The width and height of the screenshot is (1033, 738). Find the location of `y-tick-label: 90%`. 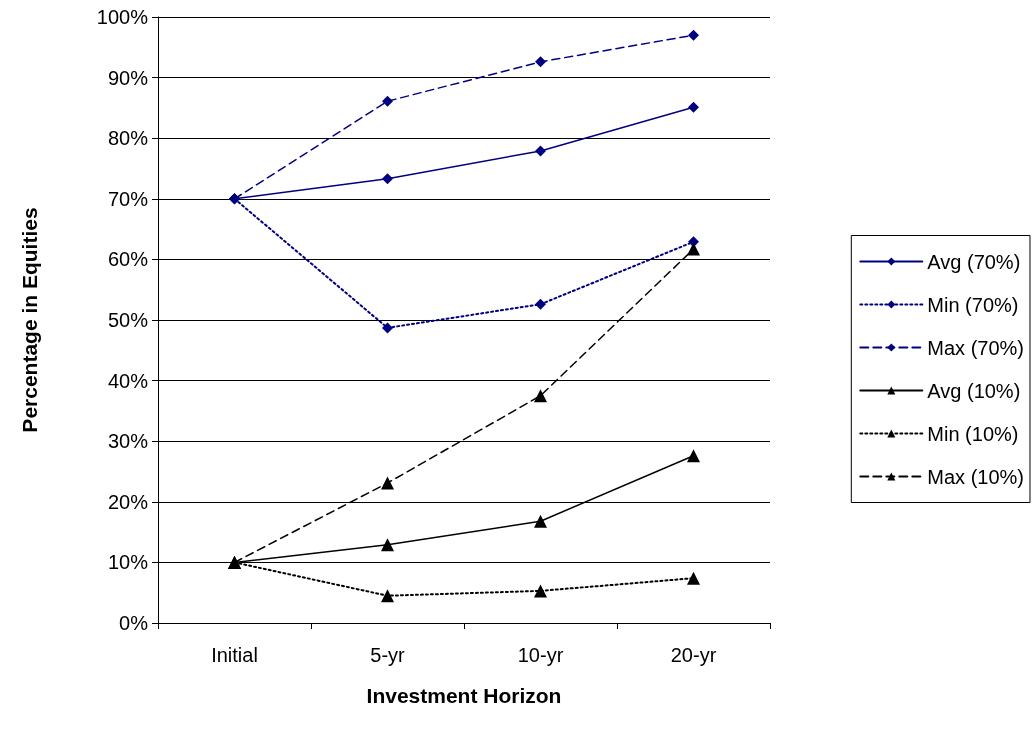

y-tick-label: 90% is located at coordinates (128, 77).